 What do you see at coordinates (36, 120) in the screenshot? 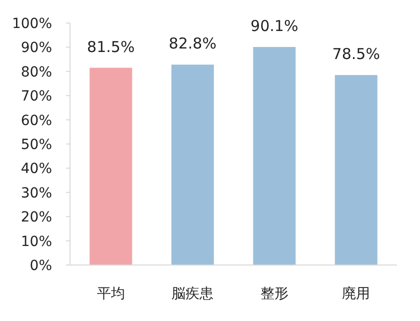
I see `y-tick-label: 60%` at bounding box center [36, 120].